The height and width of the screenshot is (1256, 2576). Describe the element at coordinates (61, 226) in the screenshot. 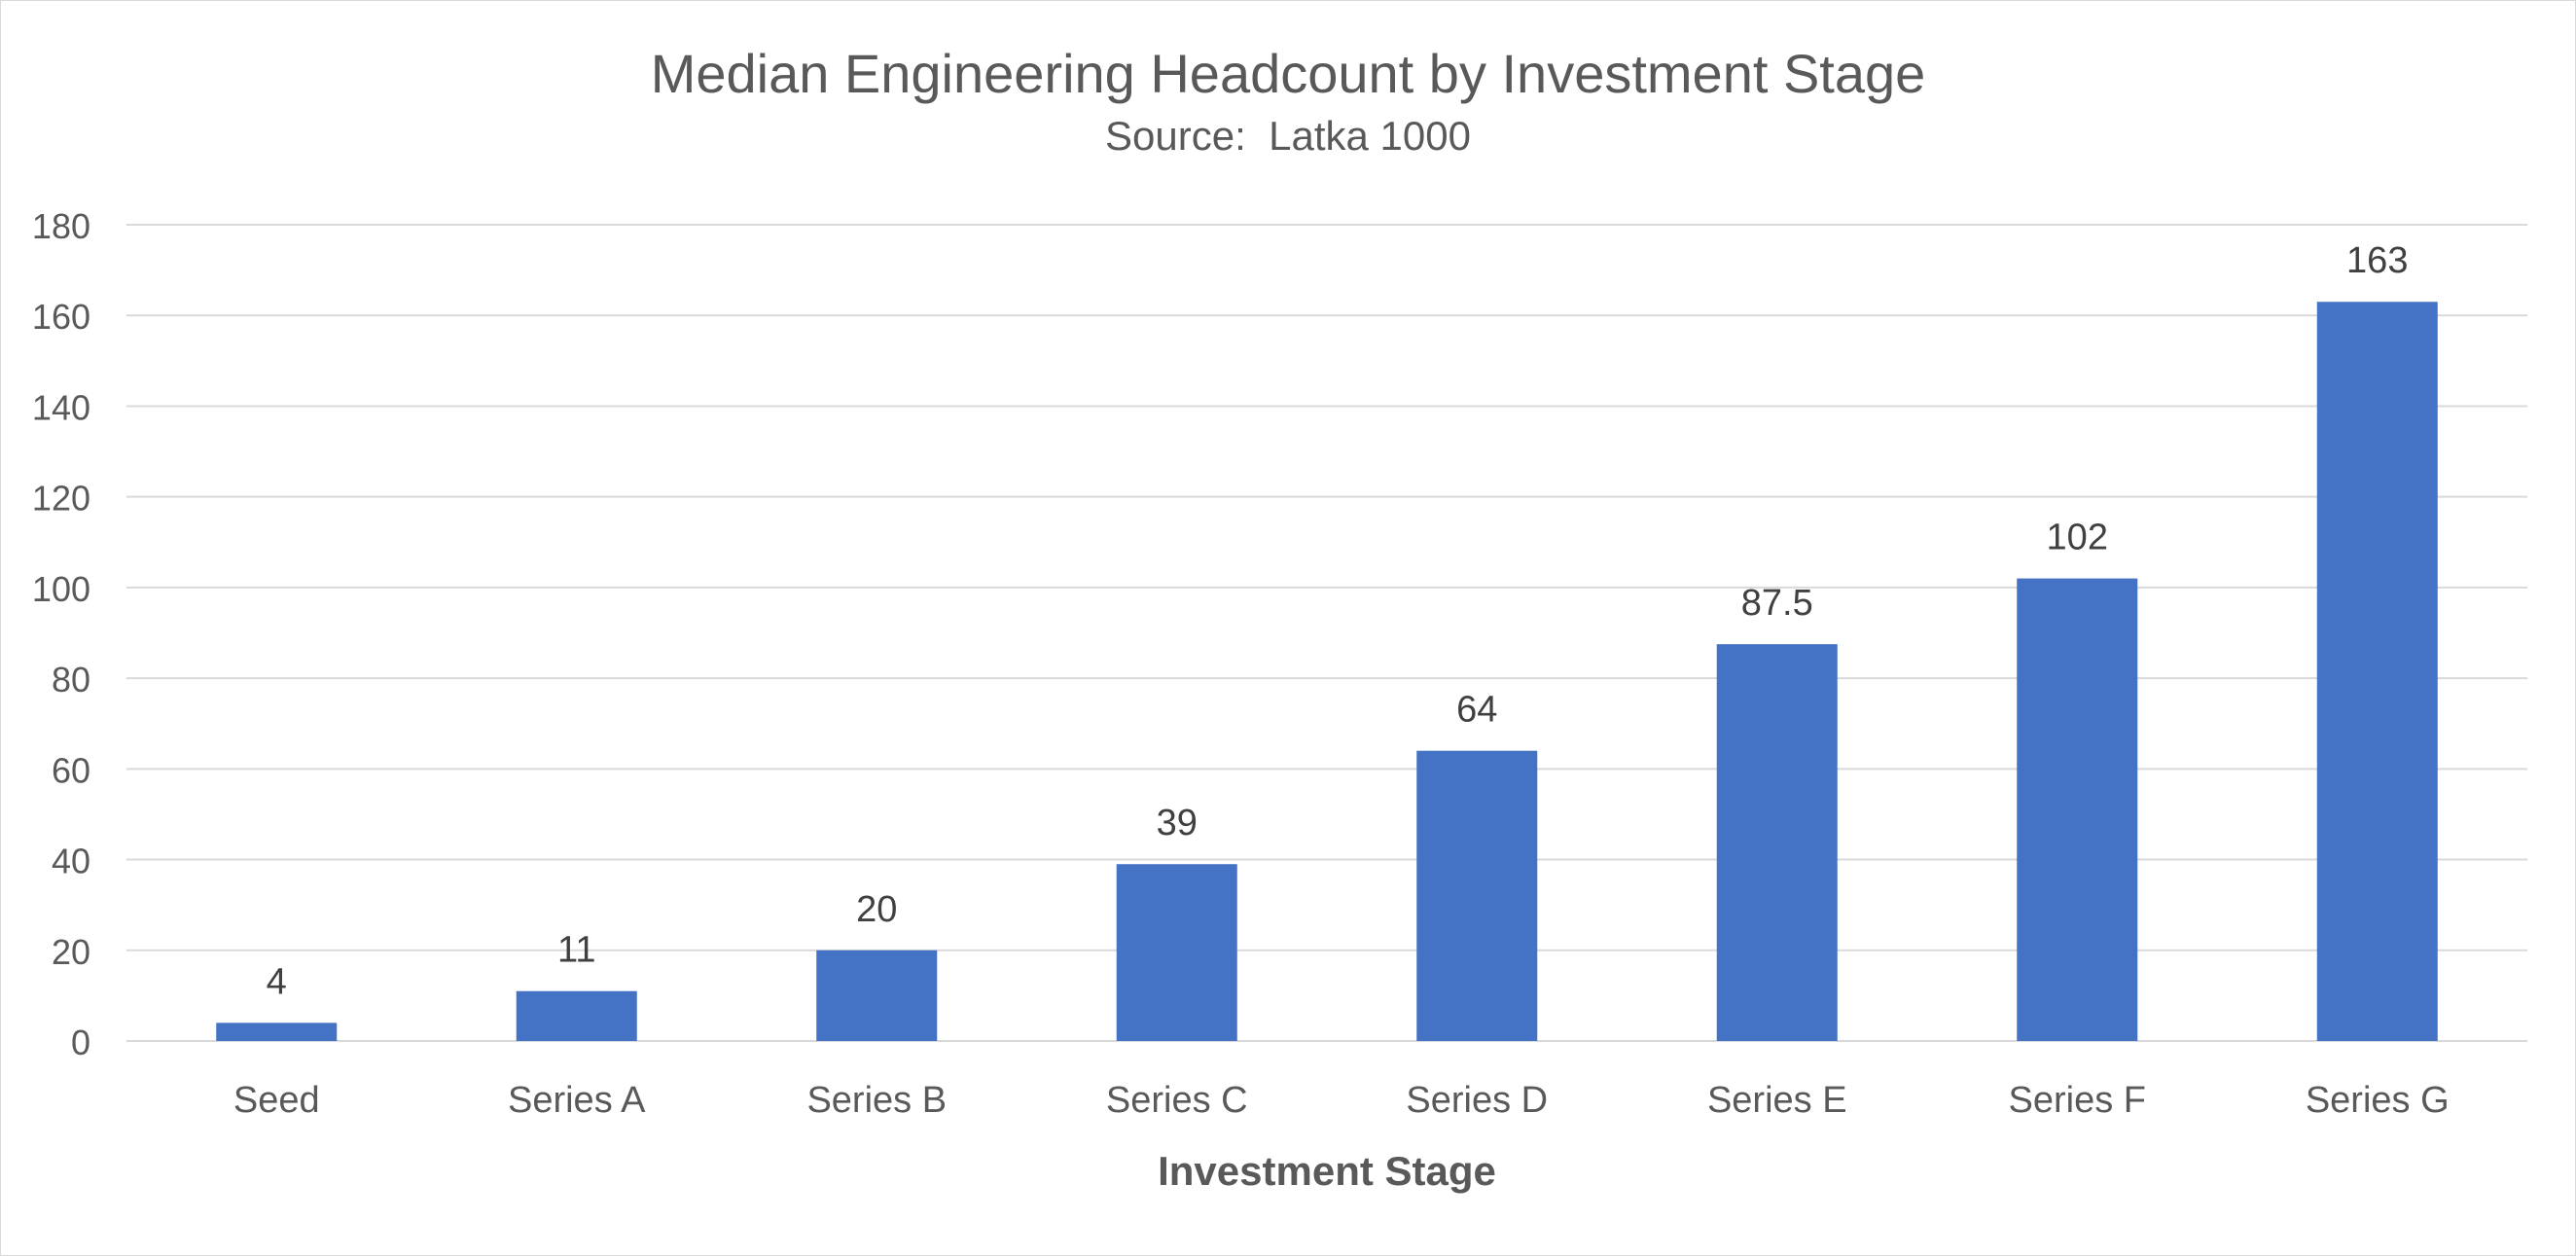

I see `y-tick-label: 180` at that location.